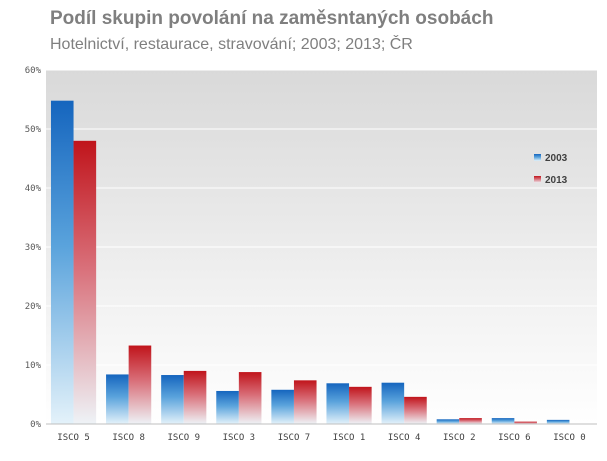 The width and height of the screenshot is (607, 461). What do you see at coordinates (239, 438) in the screenshot?
I see `x-tick-label: ISCO 3` at bounding box center [239, 438].